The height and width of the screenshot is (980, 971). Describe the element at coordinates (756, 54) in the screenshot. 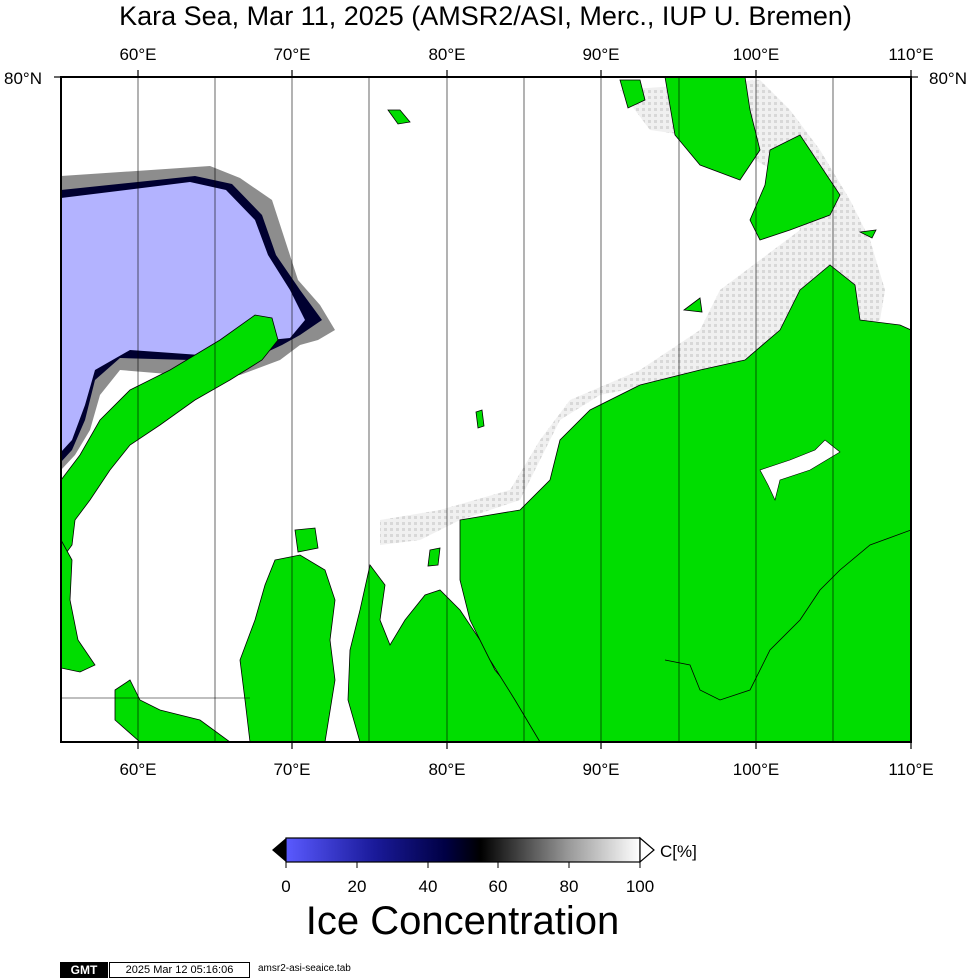

I see `lon-label-top: 100°E` at that location.